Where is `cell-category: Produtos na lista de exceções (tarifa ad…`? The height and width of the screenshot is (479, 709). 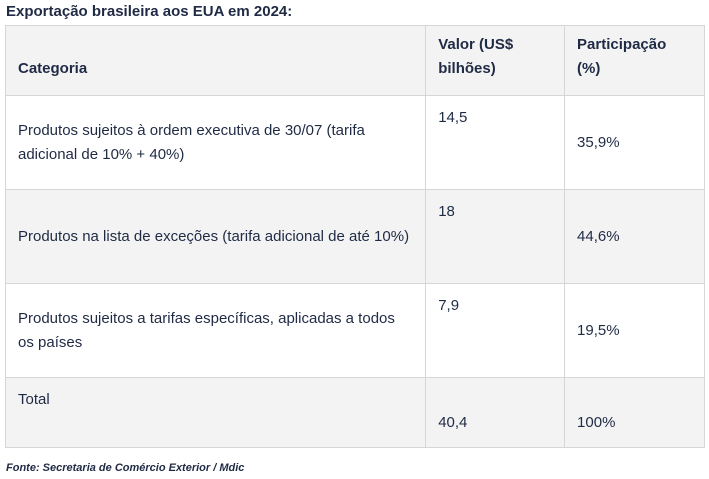
cell-category: Produtos na lista de exceções (tarifa ad… is located at coordinates (215, 236).